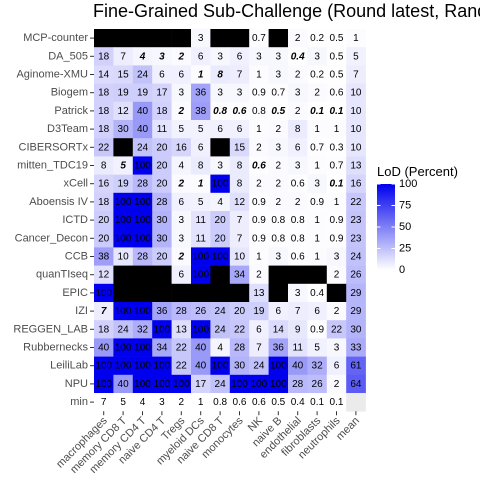 The width and height of the screenshot is (480, 480). I want to click on cell-label: 14, so click(279, 329).